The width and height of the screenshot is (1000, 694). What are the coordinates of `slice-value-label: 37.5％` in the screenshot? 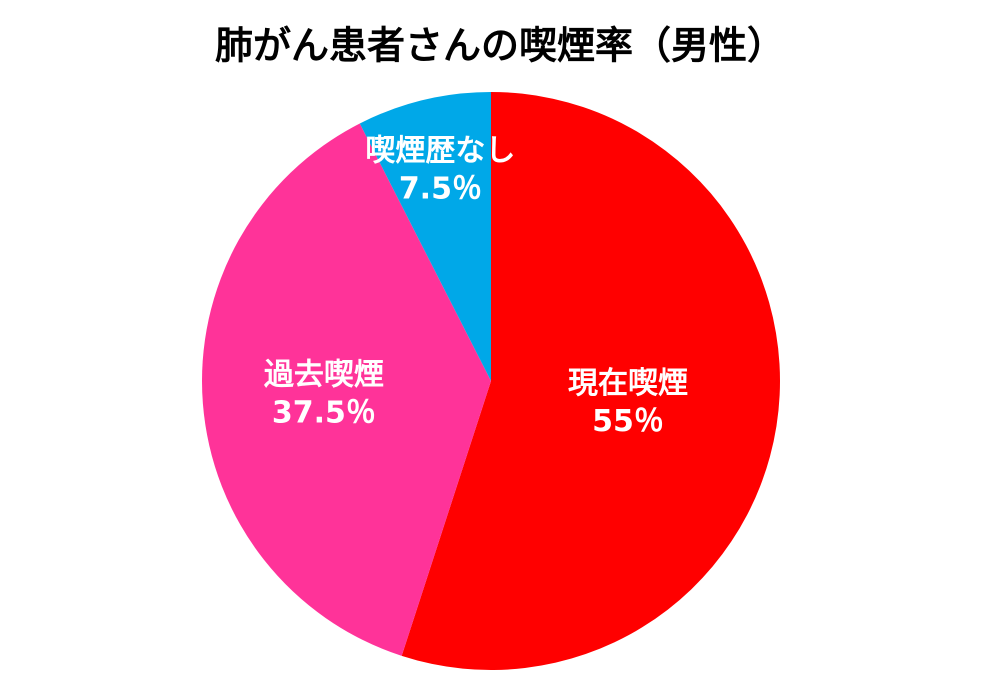 It's located at (324, 413).